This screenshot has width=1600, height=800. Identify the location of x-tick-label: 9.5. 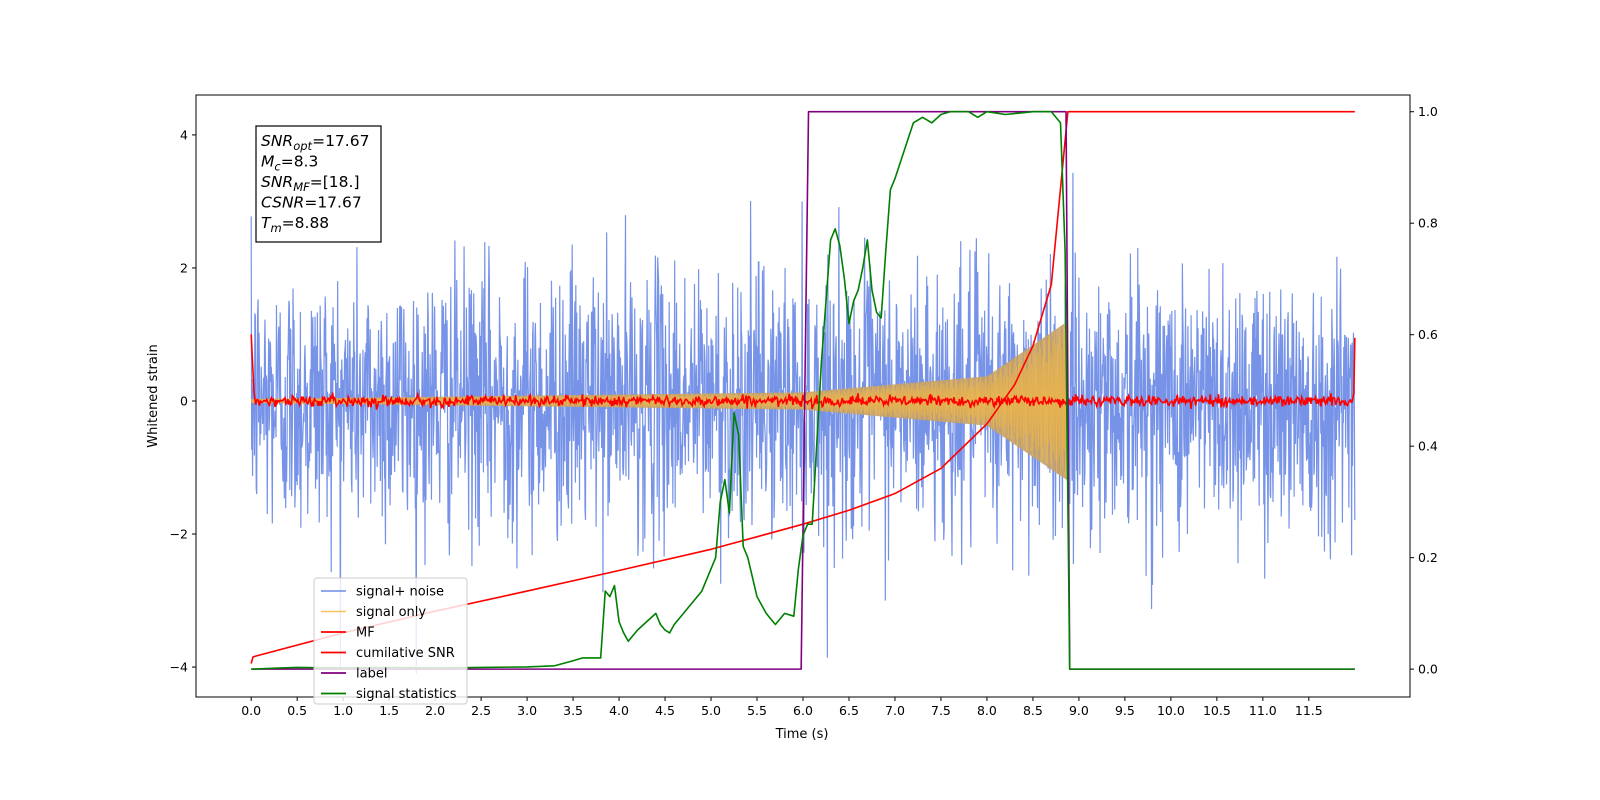
(1125, 710).